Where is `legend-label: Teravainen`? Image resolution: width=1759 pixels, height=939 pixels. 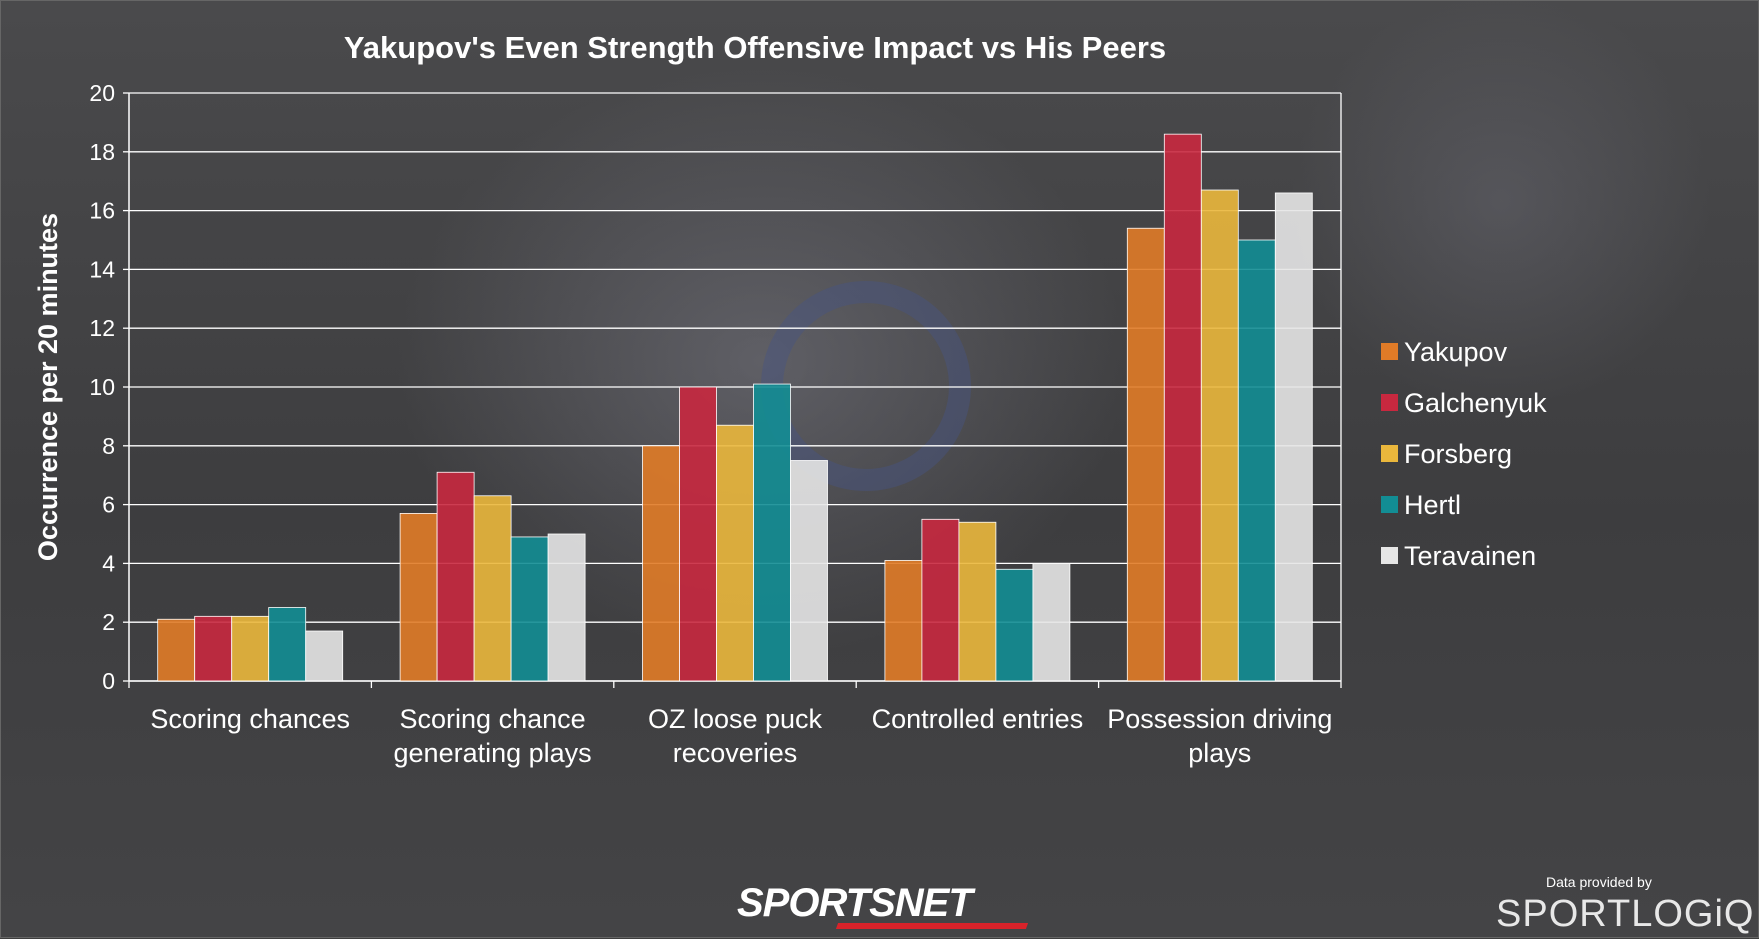 legend-label: Teravainen is located at coordinates (1470, 556).